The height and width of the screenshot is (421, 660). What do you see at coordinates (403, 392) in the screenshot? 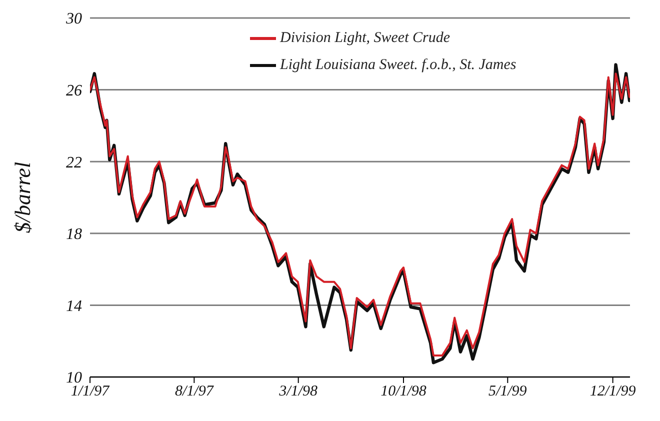
I see `x-tick-label: 10/1/98` at bounding box center [403, 392].